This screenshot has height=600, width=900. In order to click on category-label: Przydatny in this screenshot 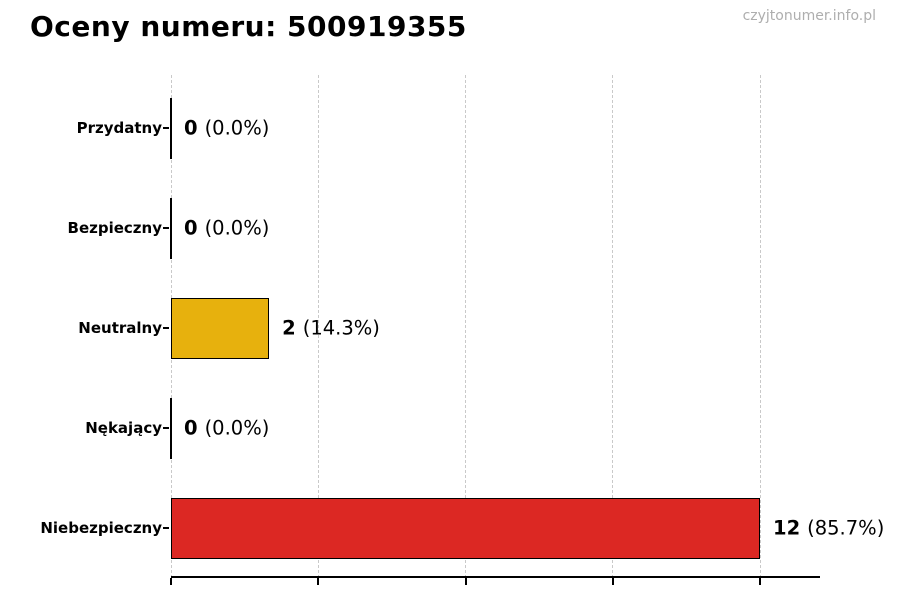, I will do `click(119, 128)`.